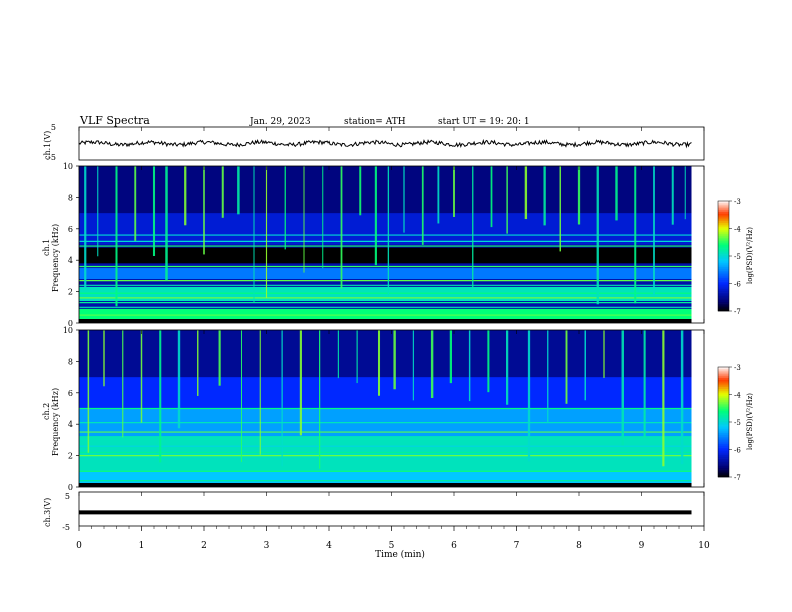 The height and width of the screenshot is (612, 792). What do you see at coordinates (70, 323) in the screenshot?
I see `ch1-spectrogram-ytick-label: 0` at bounding box center [70, 323].